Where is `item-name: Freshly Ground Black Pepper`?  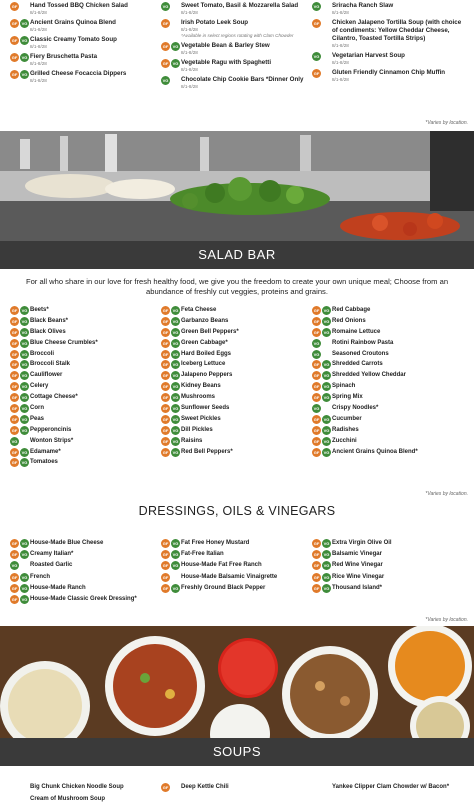 item-name: Freshly Ground Black Pepper is located at coordinates (223, 587).